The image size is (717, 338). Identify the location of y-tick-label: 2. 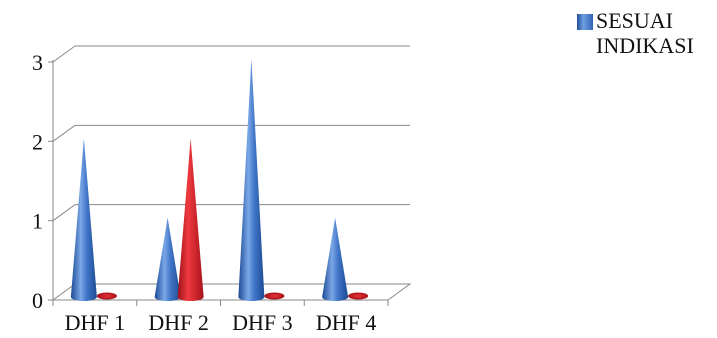
(37, 141).